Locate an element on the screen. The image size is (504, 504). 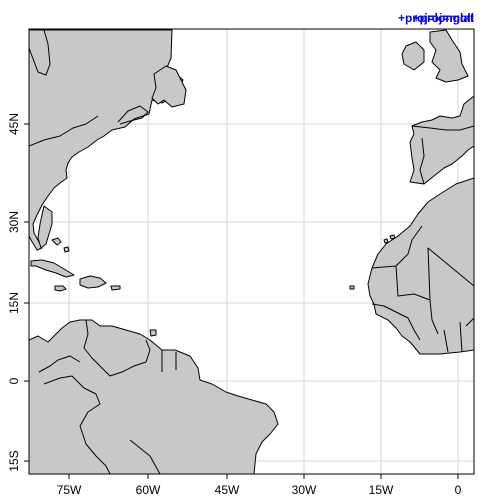
lon-label-75w: 75W is located at coordinates (69, 490).